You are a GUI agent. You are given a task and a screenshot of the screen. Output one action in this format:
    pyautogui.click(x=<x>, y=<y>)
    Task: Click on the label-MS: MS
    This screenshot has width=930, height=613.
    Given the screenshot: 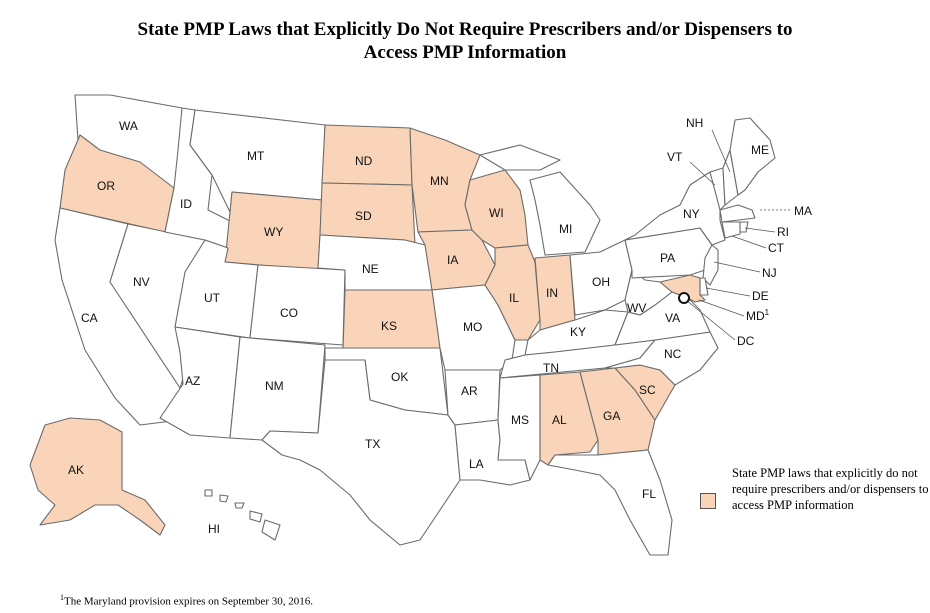 What is the action you would take?
    pyautogui.click(x=520, y=420)
    